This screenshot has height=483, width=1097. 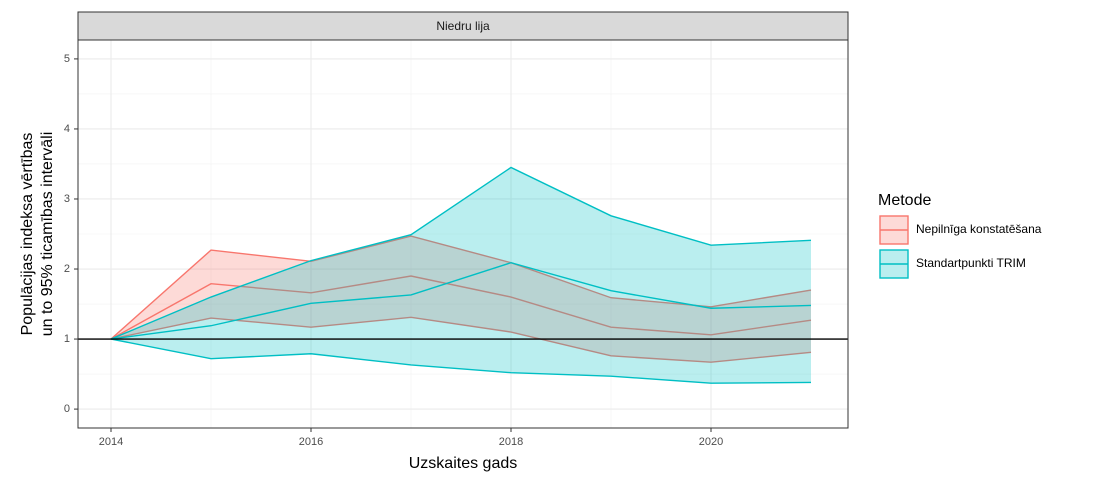 I want to click on y-tick-label: 0, so click(x=67, y=409).